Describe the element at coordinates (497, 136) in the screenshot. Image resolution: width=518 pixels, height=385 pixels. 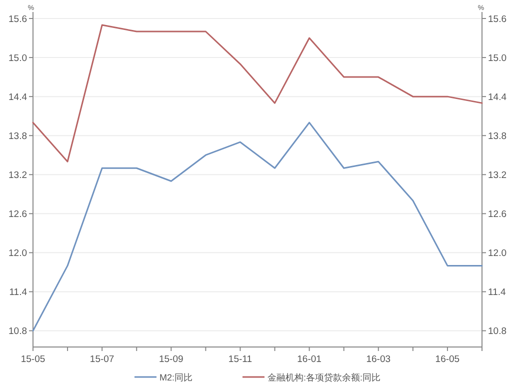
I see `y2-tick-label: 13.8` at that location.